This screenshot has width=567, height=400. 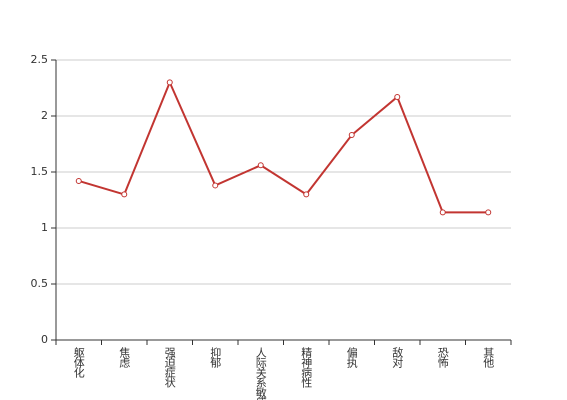 I want to click on x-tick-label: 躯体化, so click(x=78, y=363).